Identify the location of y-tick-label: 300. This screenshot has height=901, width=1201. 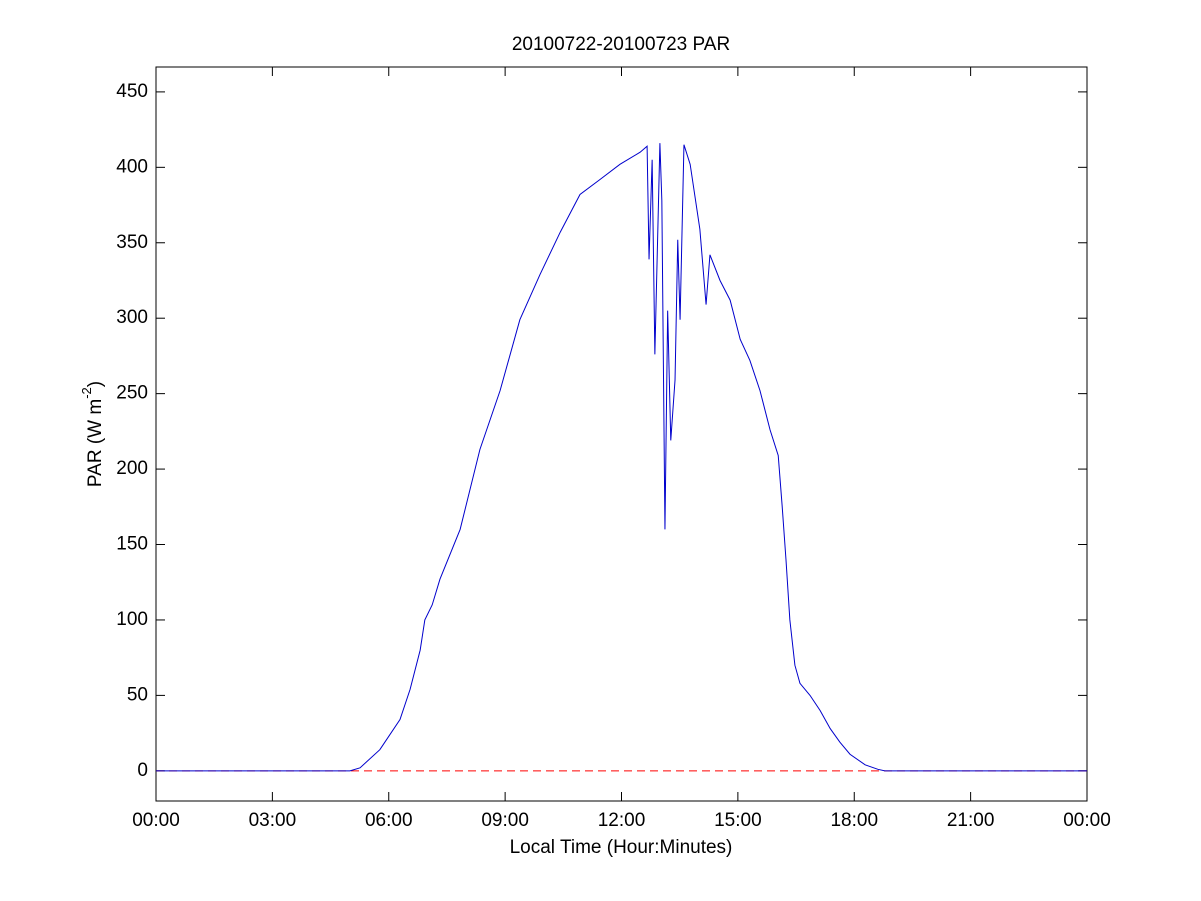
(132, 317).